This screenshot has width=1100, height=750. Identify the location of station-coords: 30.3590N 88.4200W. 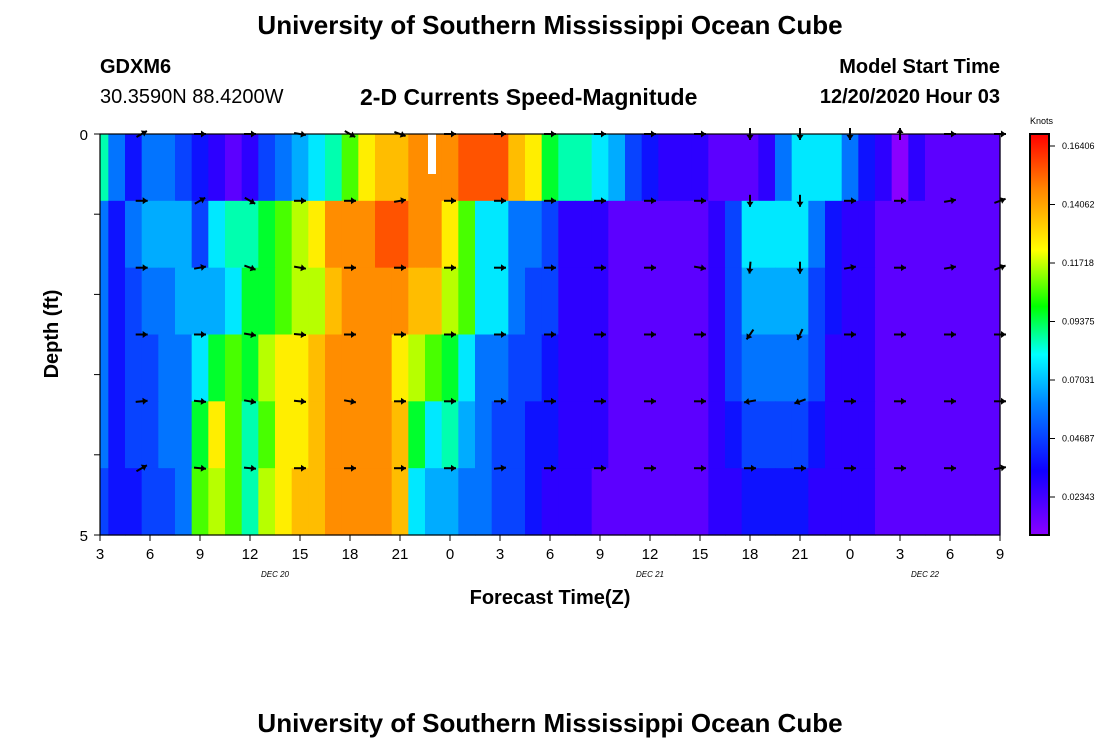
(192, 97).